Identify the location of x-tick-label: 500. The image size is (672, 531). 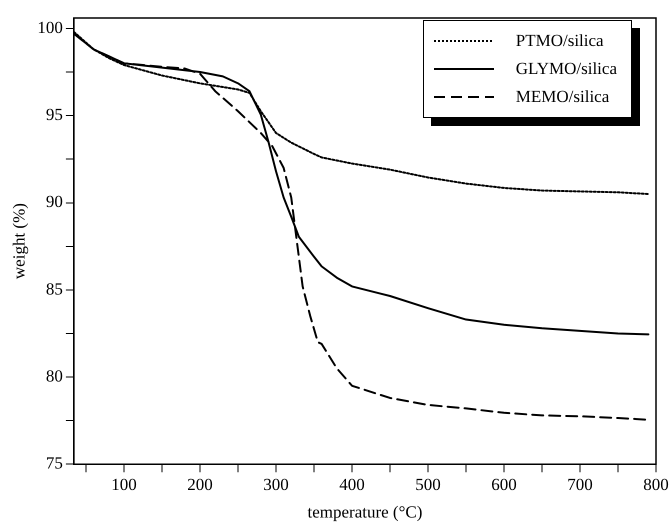
(428, 484).